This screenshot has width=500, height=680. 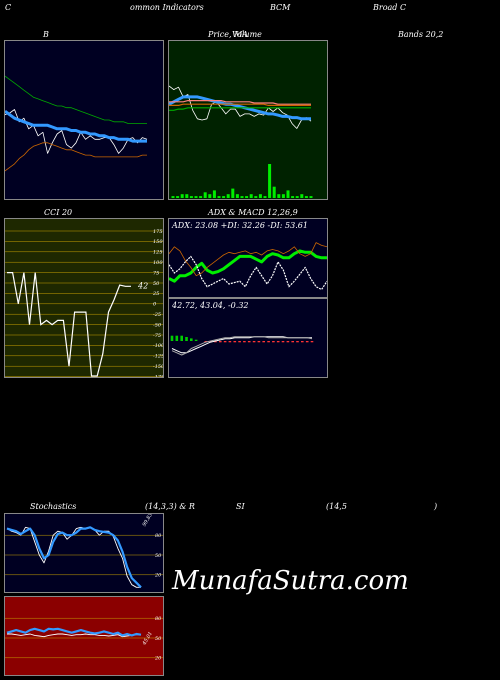 What do you see at coordinates (158, 253) in the screenshot?
I see `cci-tick-label: 125` at bounding box center [158, 253].